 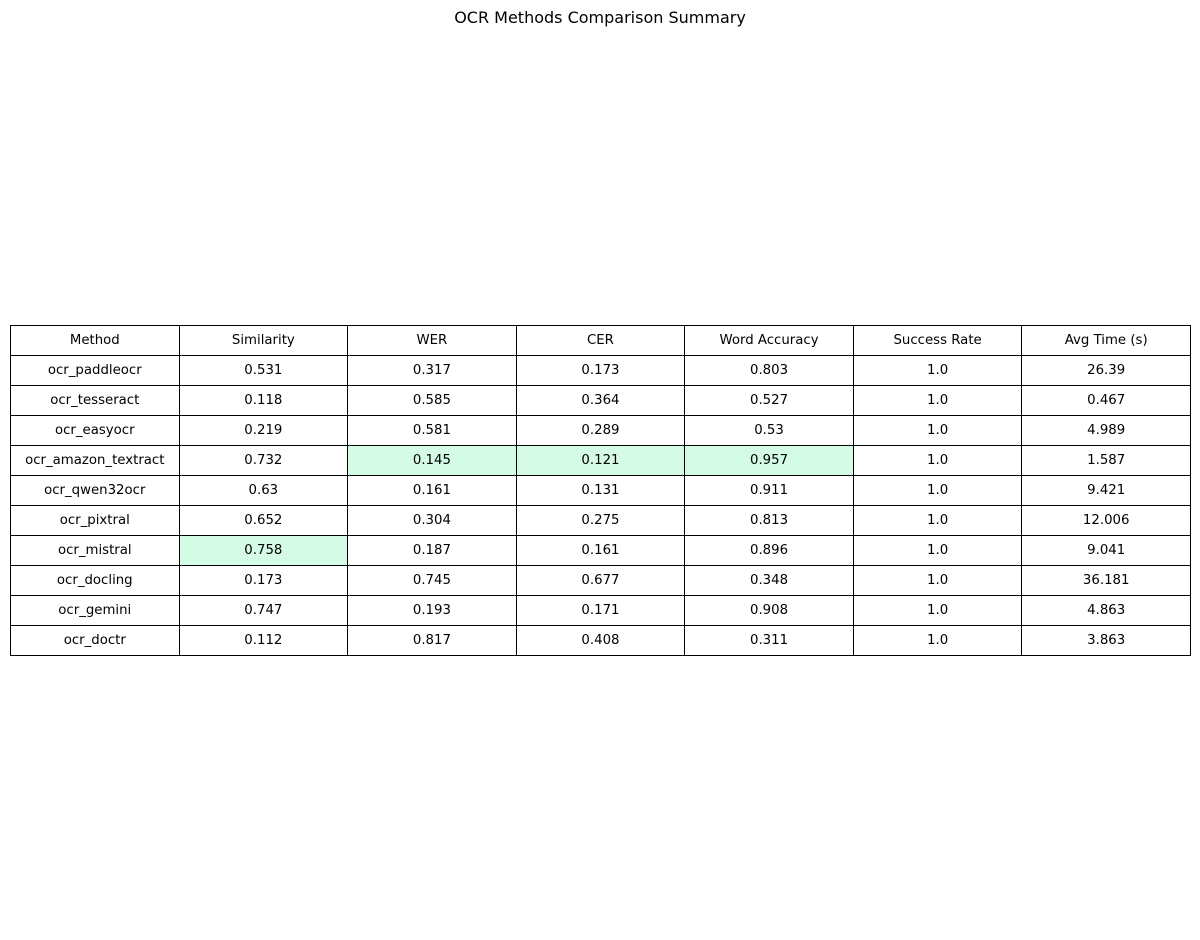 I want to click on cell-avg-time-s: 1.587, so click(x=1106, y=460).